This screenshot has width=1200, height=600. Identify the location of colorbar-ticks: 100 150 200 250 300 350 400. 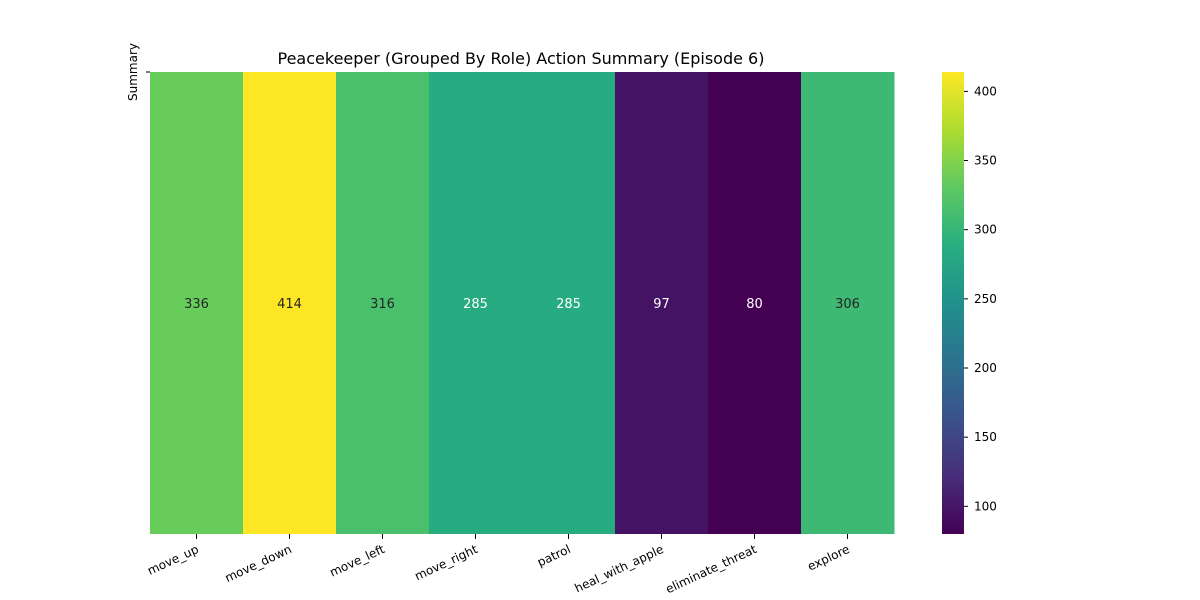
(980, 298).